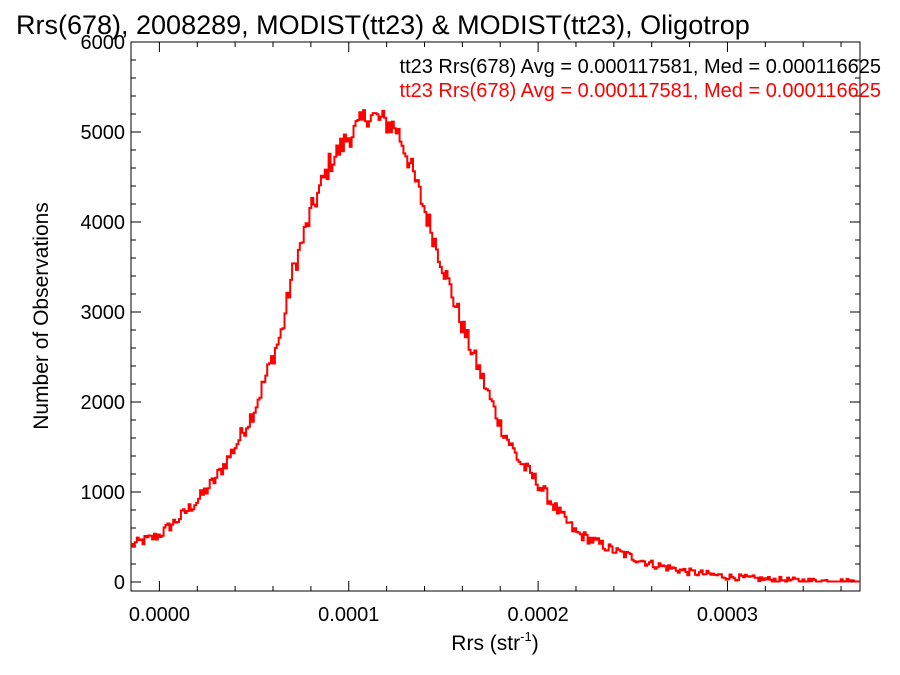  Describe the element at coordinates (103, 403) in the screenshot. I see `y-tick-label: 2000` at that location.